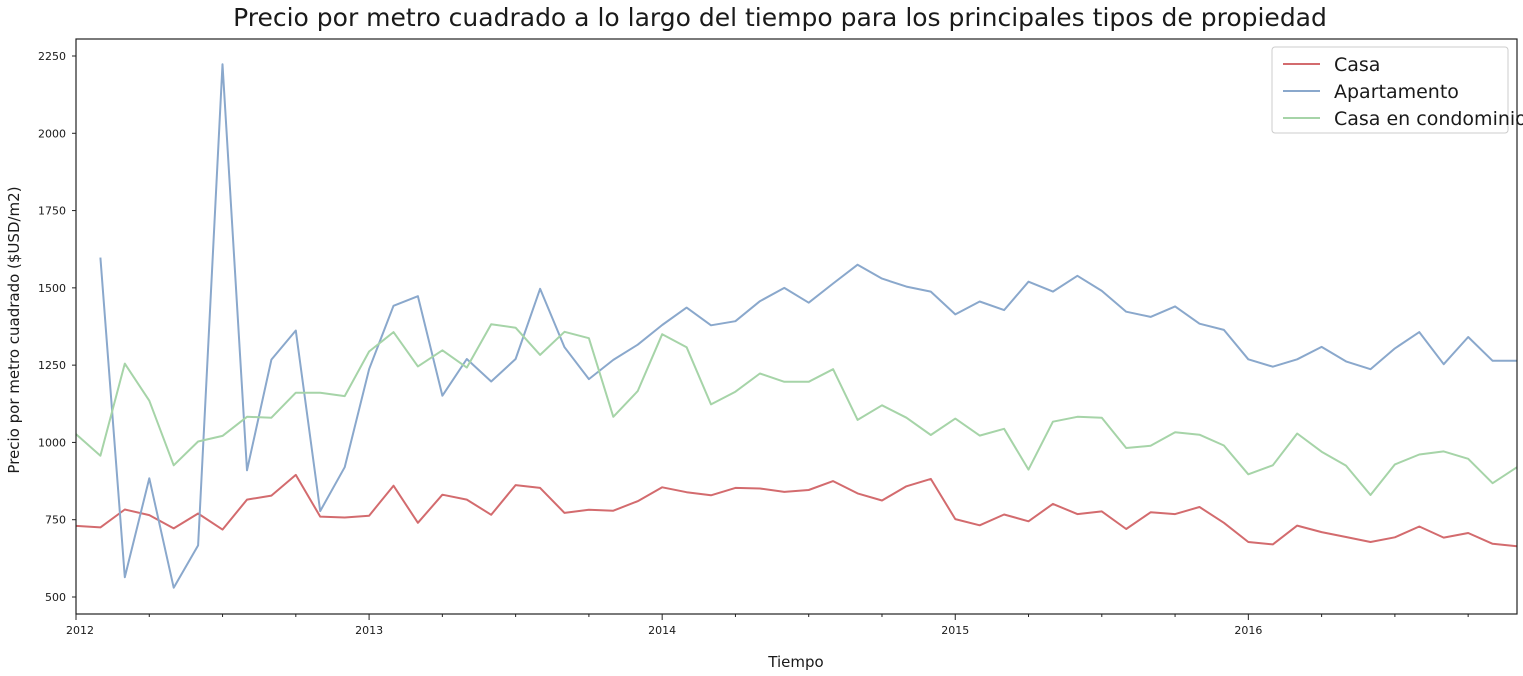 The width and height of the screenshot is (1523, 676). I want to click on y-tick-label: 750, so click(55, 520).